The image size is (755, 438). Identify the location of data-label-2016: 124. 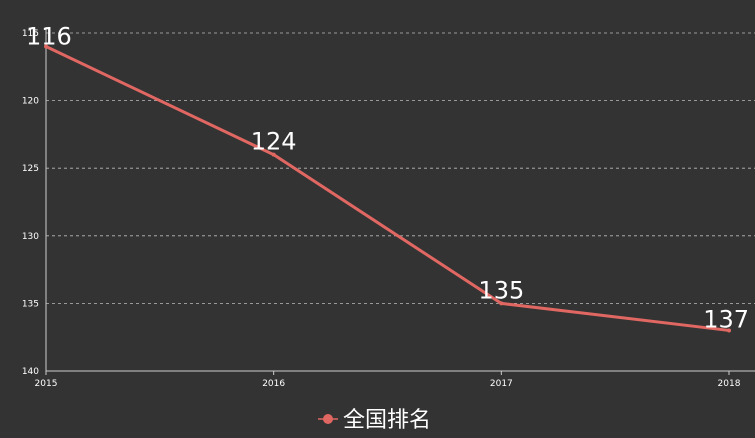
(274, 142).